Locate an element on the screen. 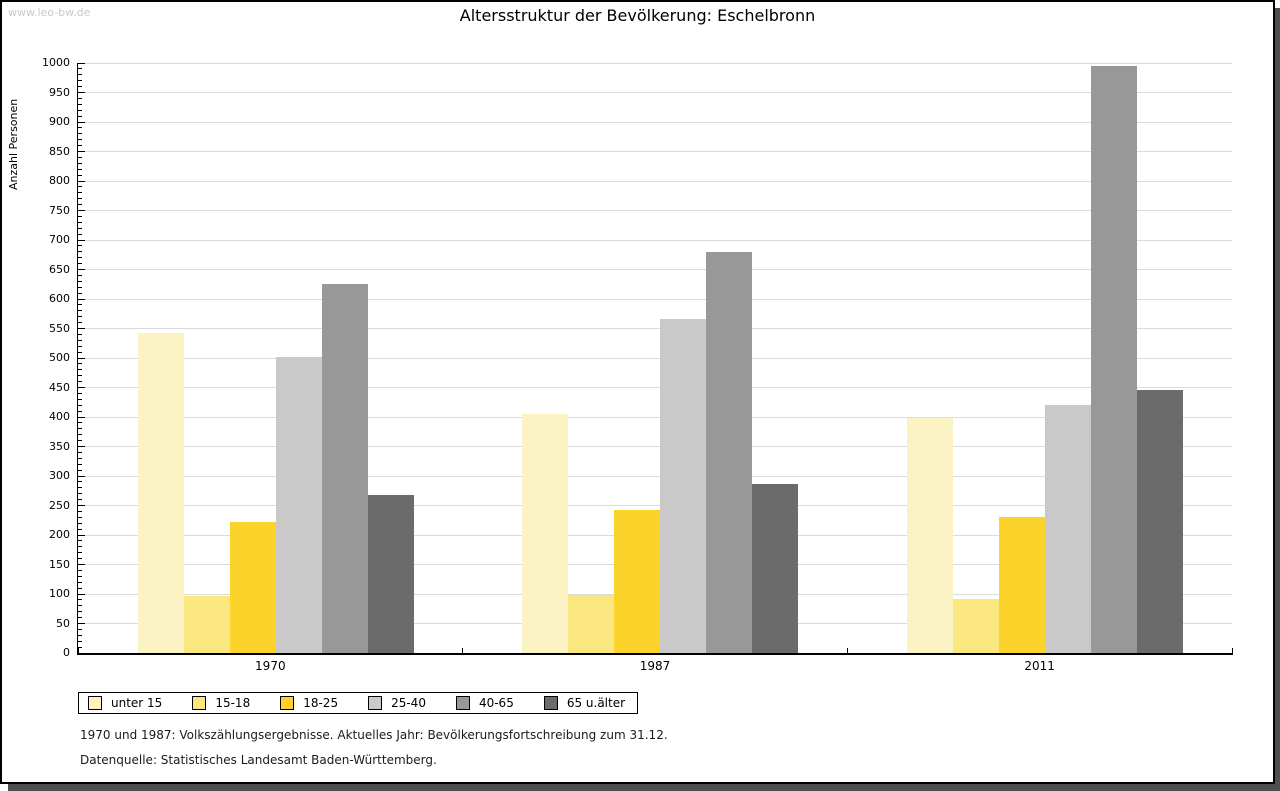  y-tick-label: 550 is located at coordinates (59, 328).